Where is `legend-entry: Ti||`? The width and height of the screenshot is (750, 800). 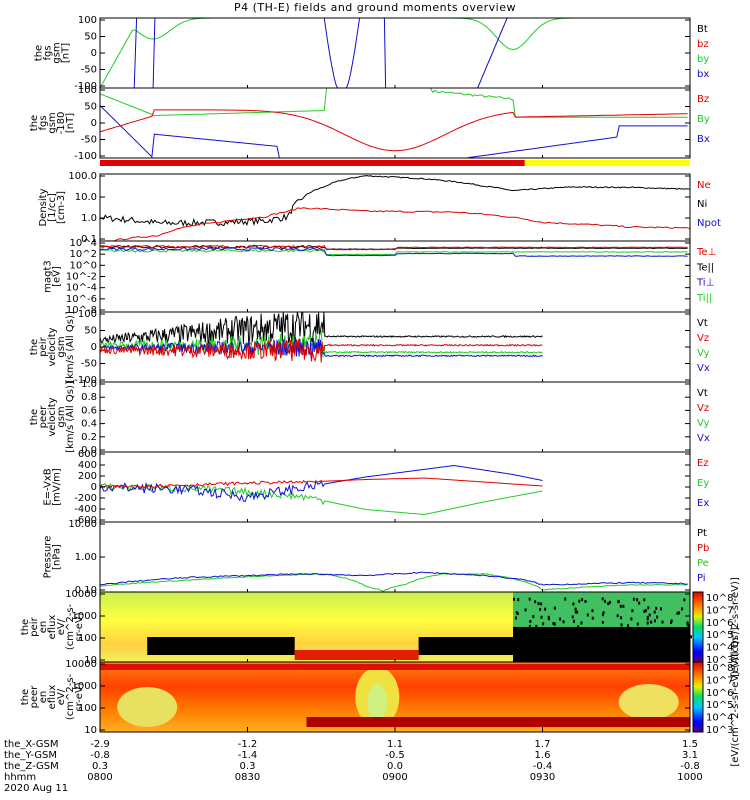
legend-entry: Ti|| is located at coordinates (704, 298).